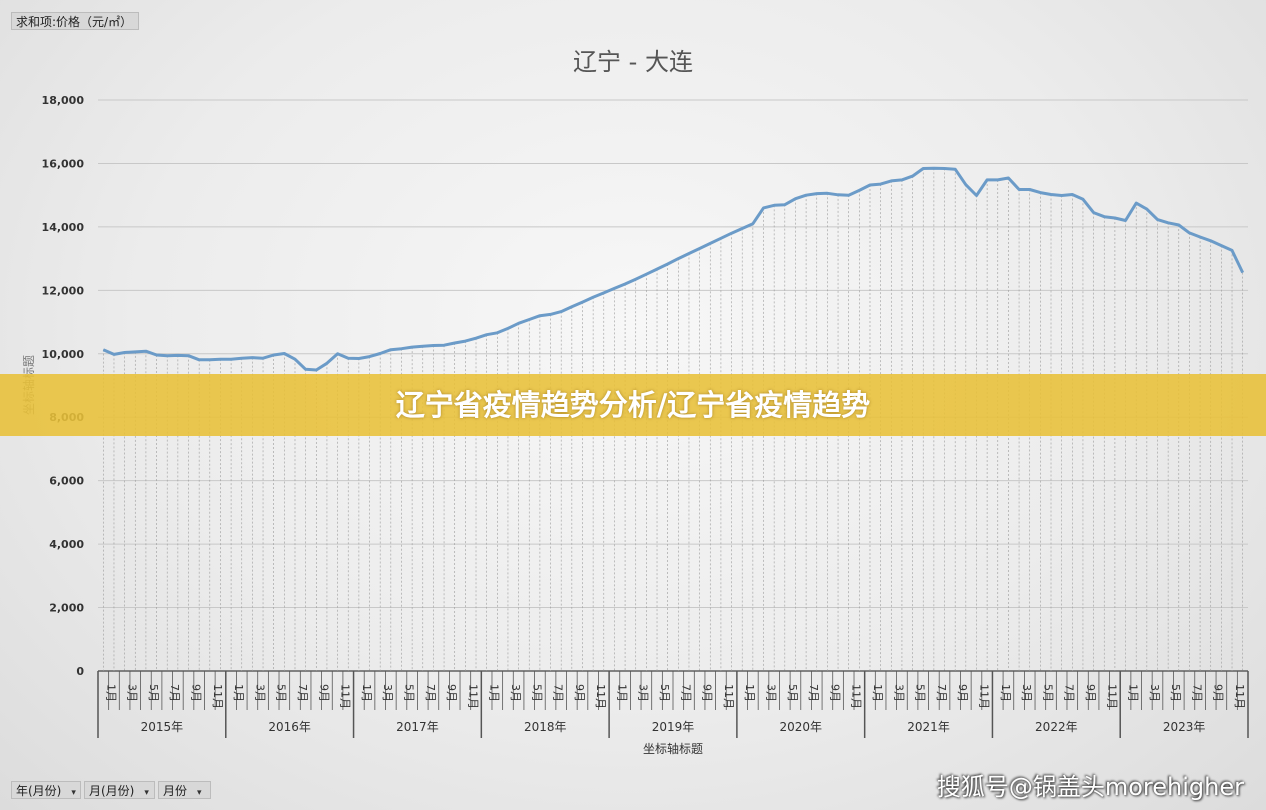  I want to click on y-tick-label: 10,000, so click(63, 354).